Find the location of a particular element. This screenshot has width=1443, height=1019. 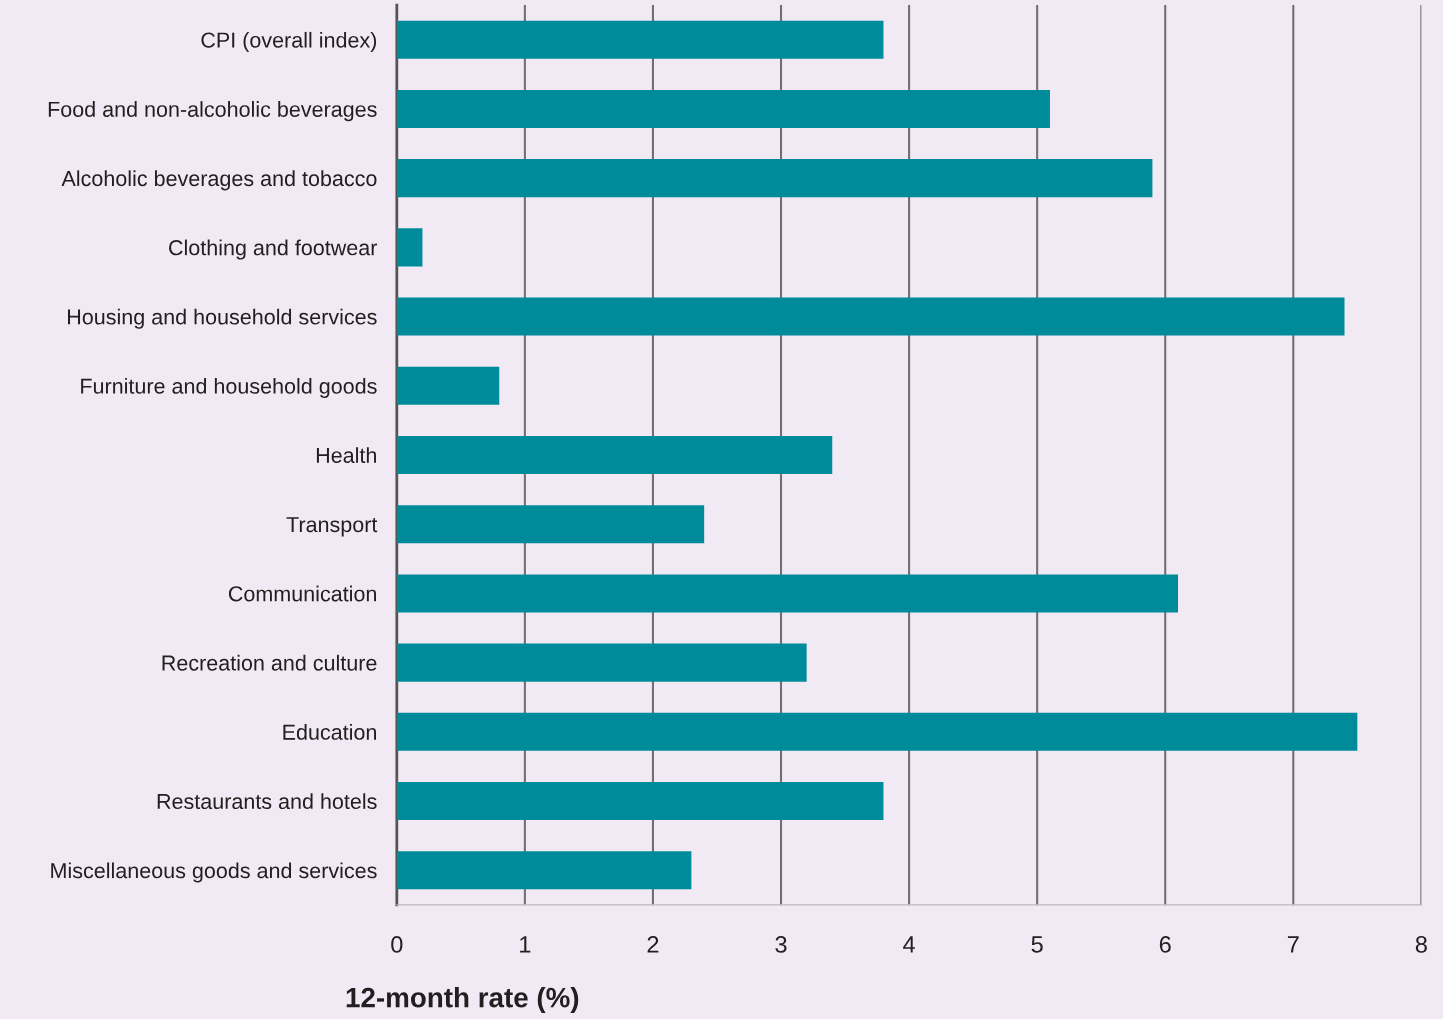

x-tick-label: 2 is located at coordinates (653, 944).